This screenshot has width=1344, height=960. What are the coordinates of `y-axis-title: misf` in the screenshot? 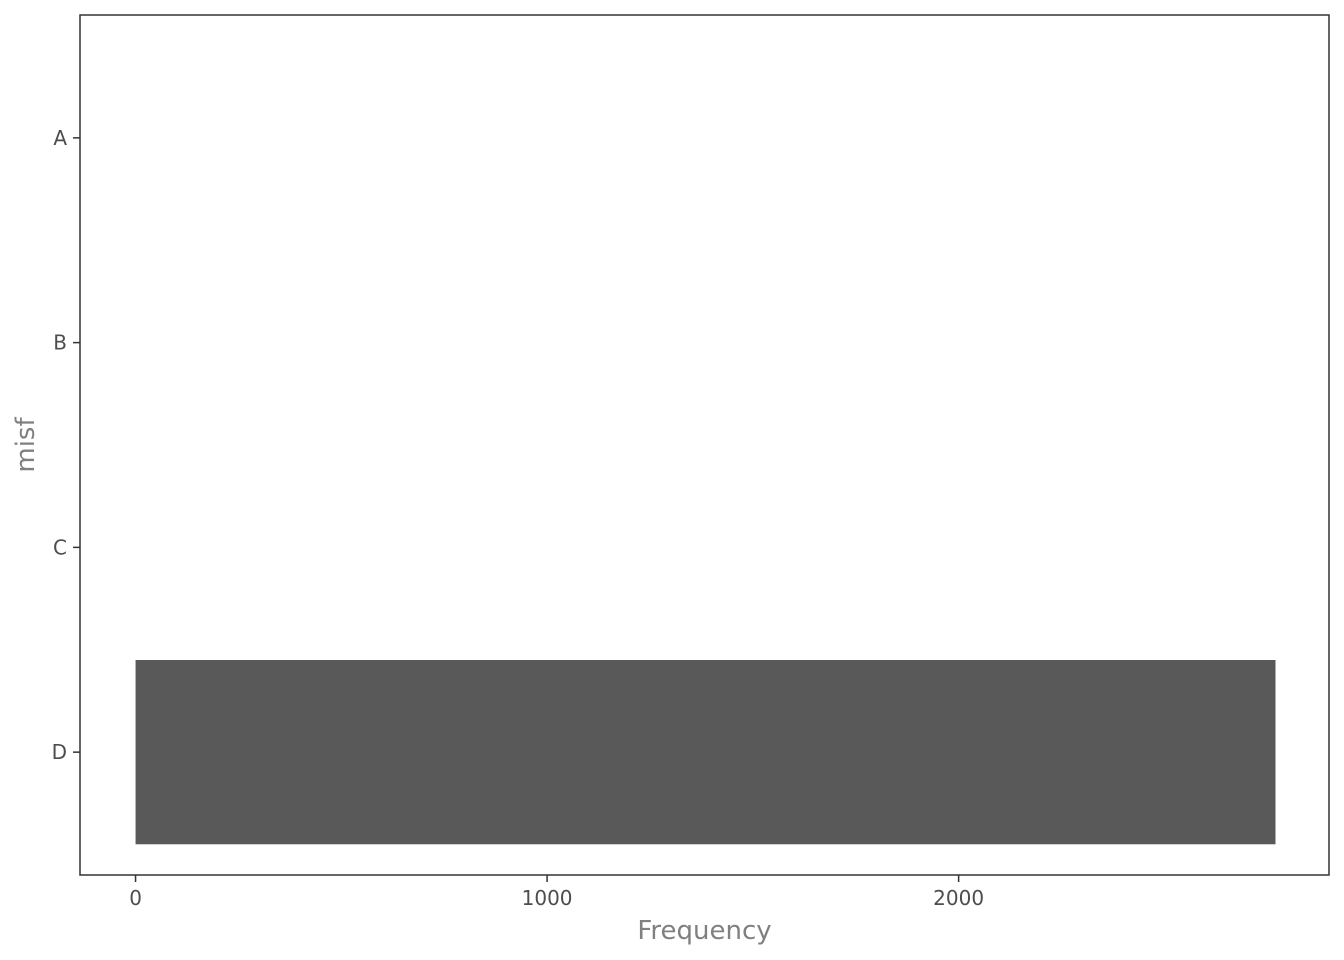 It's located at (26, 445).